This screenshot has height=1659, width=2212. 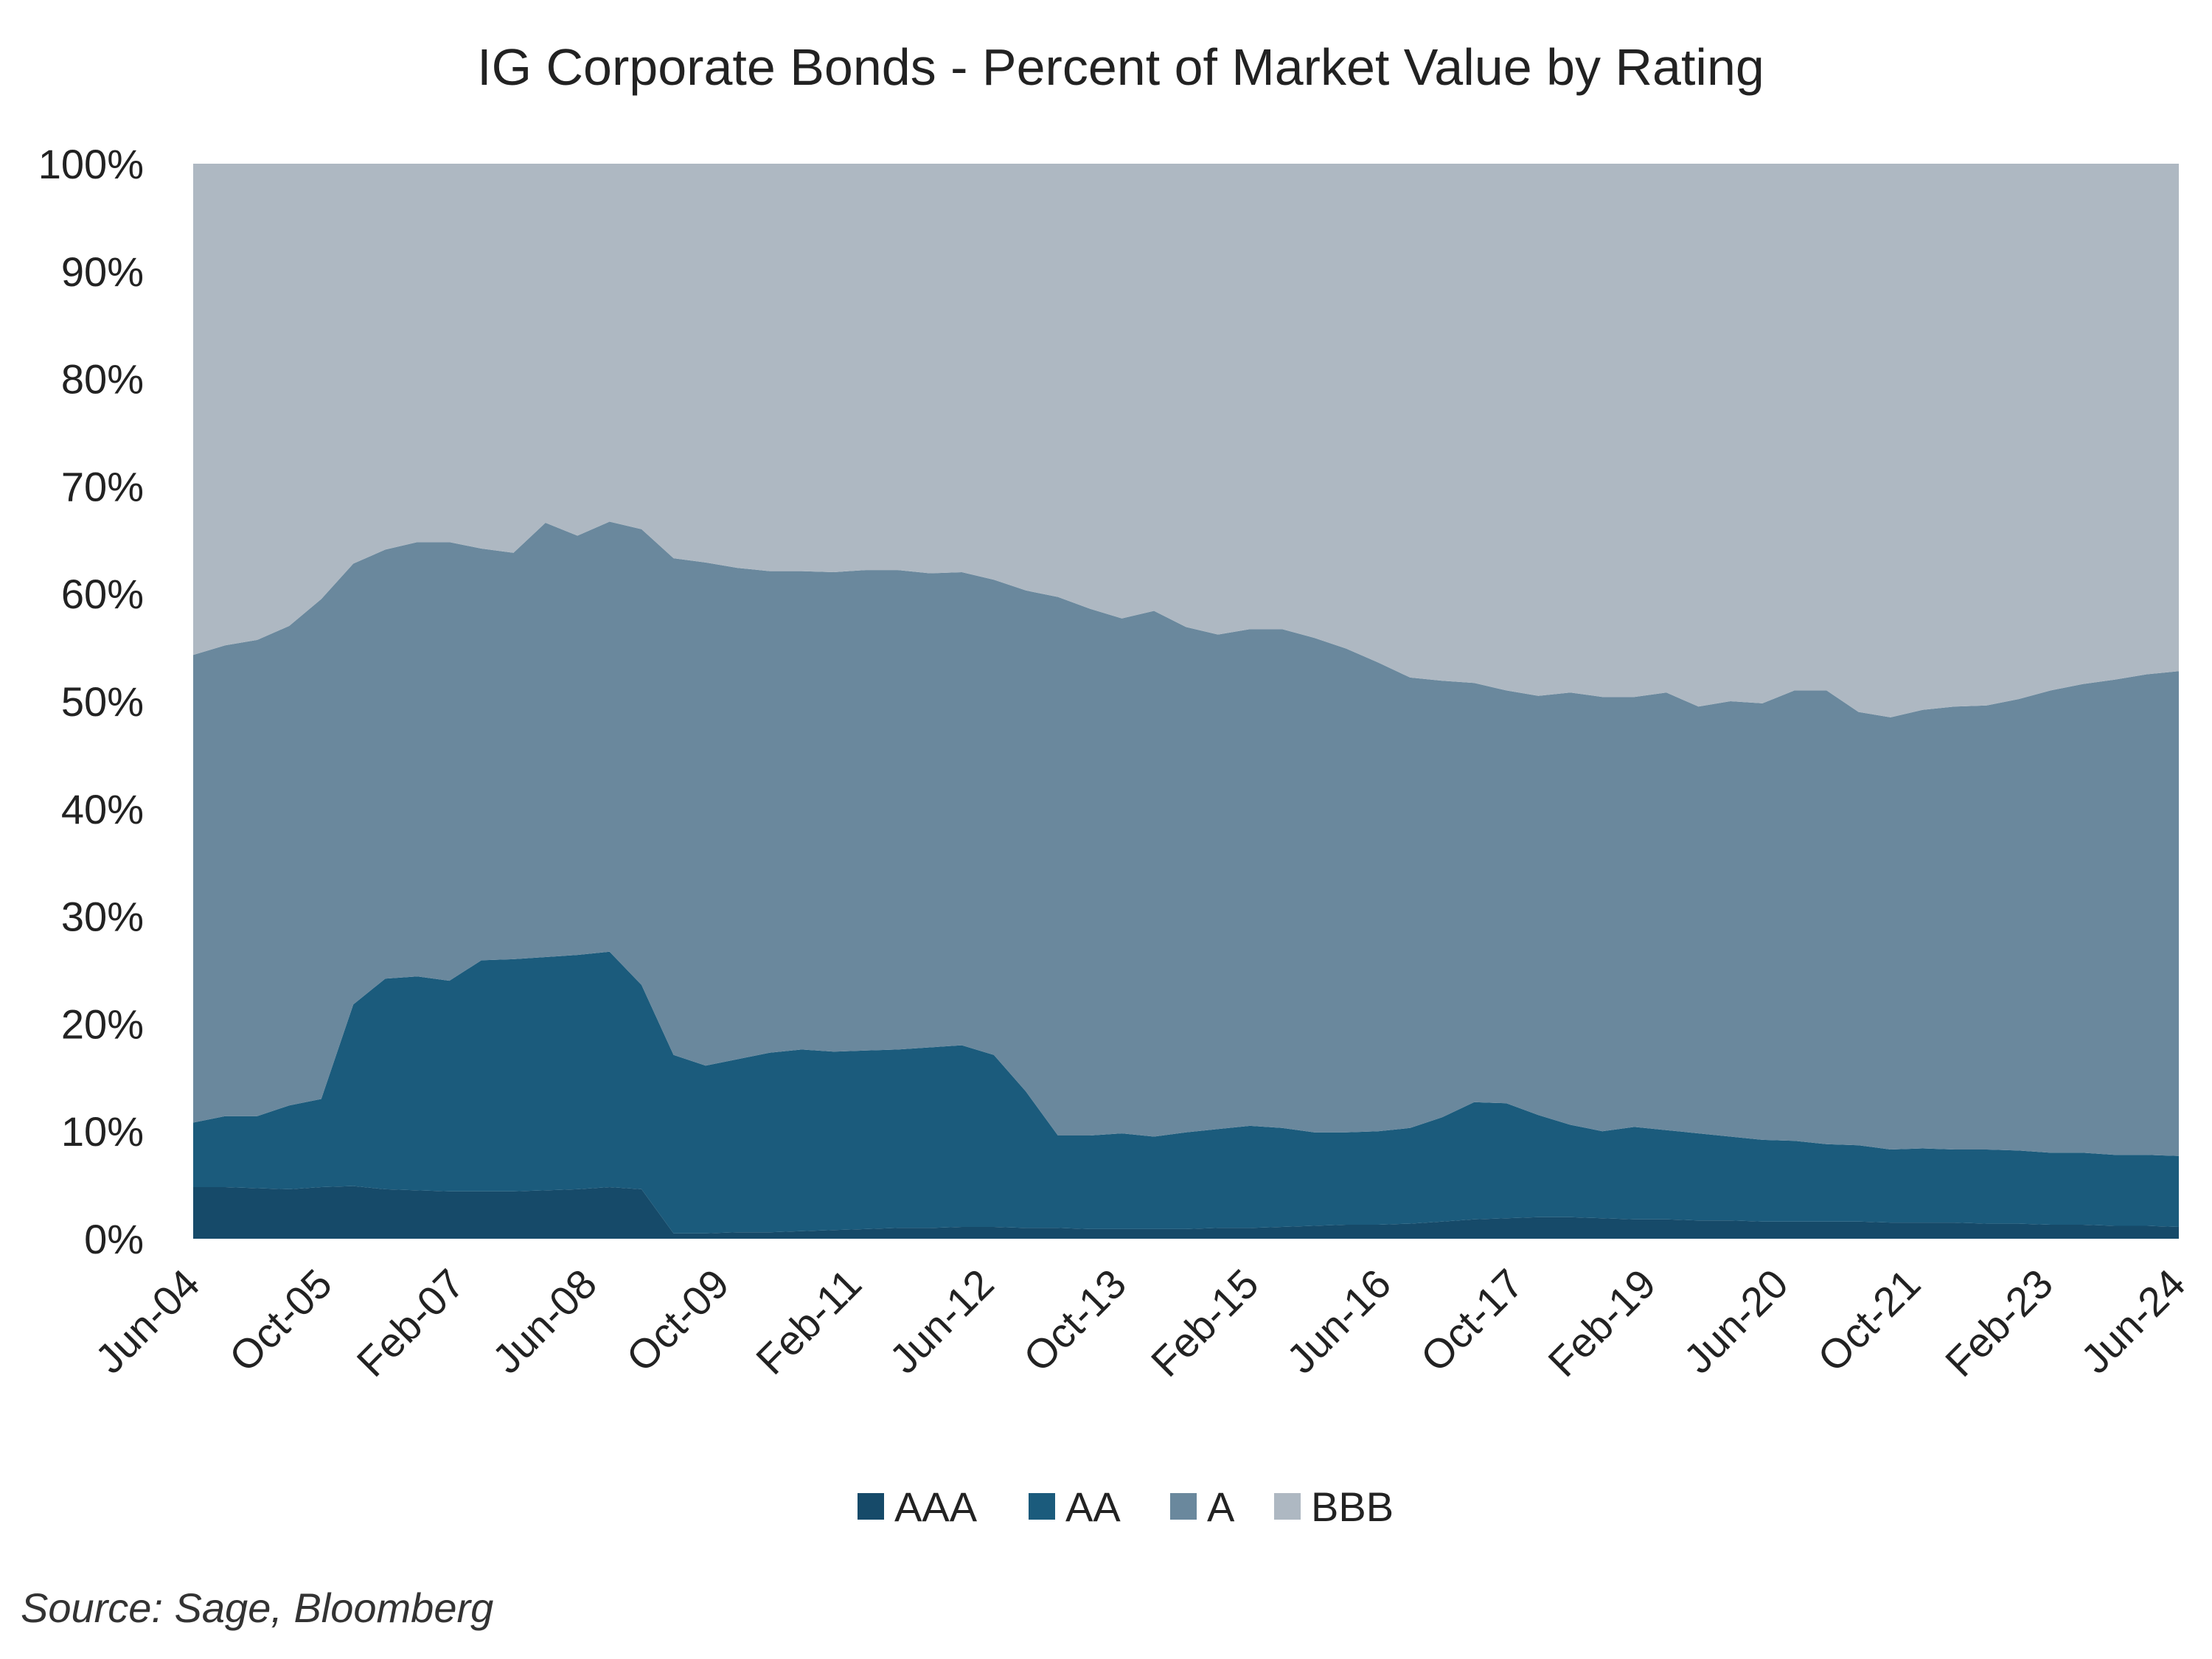 I want to click on y-tick-label: 20%, so click(x=102, y=1024).